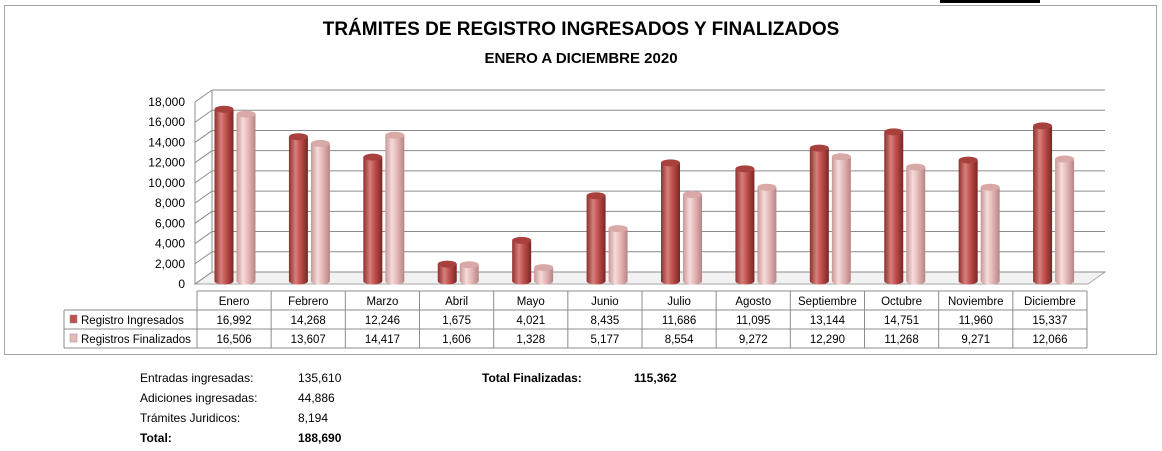 The width and height of the screenshot is (1162, 451). What do you see at coordinates (827, 340) in the screenshot?
I see `data-label: 12,290` at bounding box center [827, 340].